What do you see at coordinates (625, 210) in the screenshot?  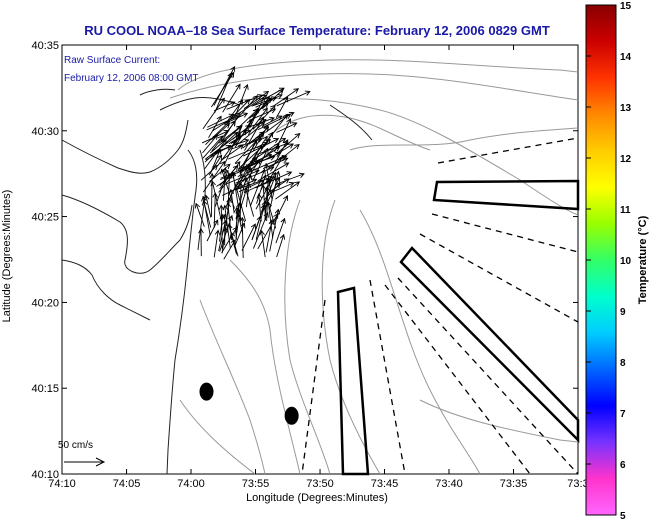 I see `colorbar-tick-label: 11` at bounding box center [625, 210].